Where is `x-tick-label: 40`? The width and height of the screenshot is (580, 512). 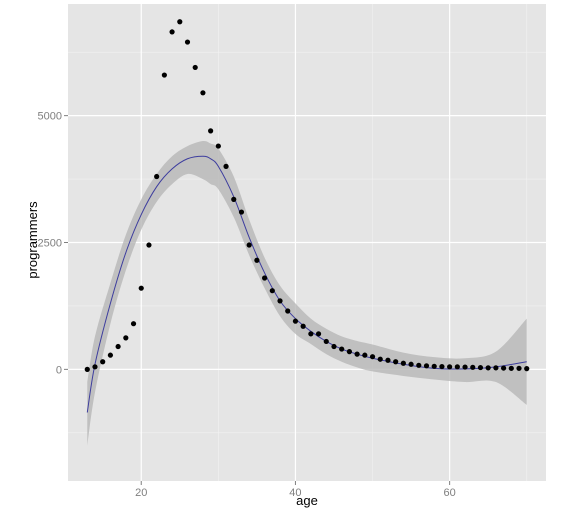 x-tick-label: 40 is located at coordinates (295, 493).